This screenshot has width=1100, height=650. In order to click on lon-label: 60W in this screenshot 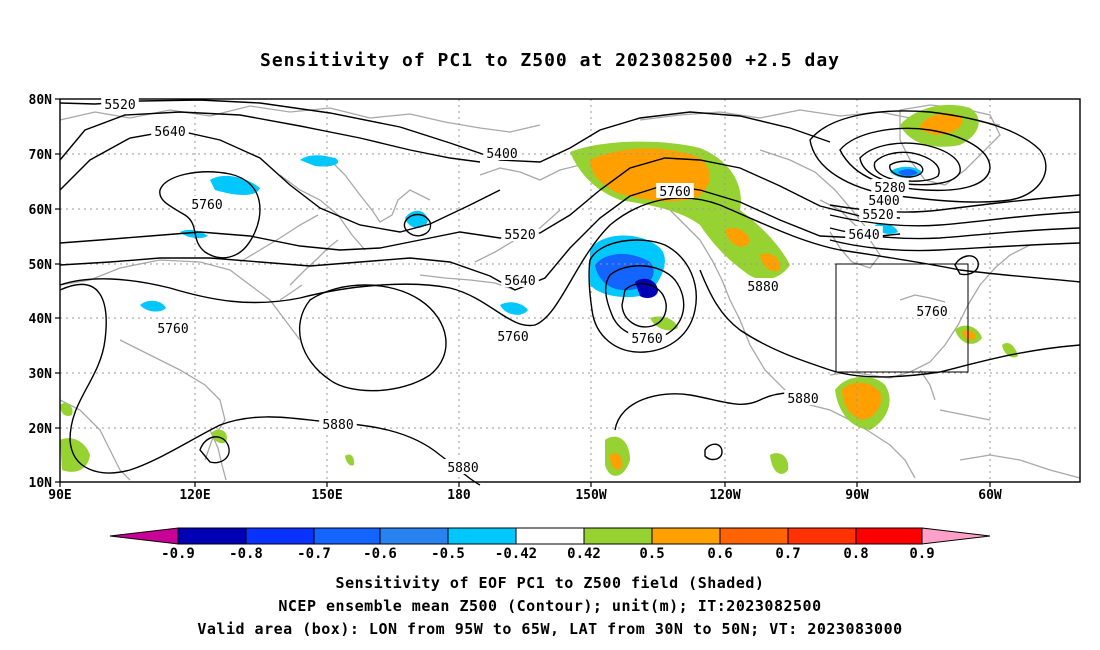, I will do `click(990, 495)`.